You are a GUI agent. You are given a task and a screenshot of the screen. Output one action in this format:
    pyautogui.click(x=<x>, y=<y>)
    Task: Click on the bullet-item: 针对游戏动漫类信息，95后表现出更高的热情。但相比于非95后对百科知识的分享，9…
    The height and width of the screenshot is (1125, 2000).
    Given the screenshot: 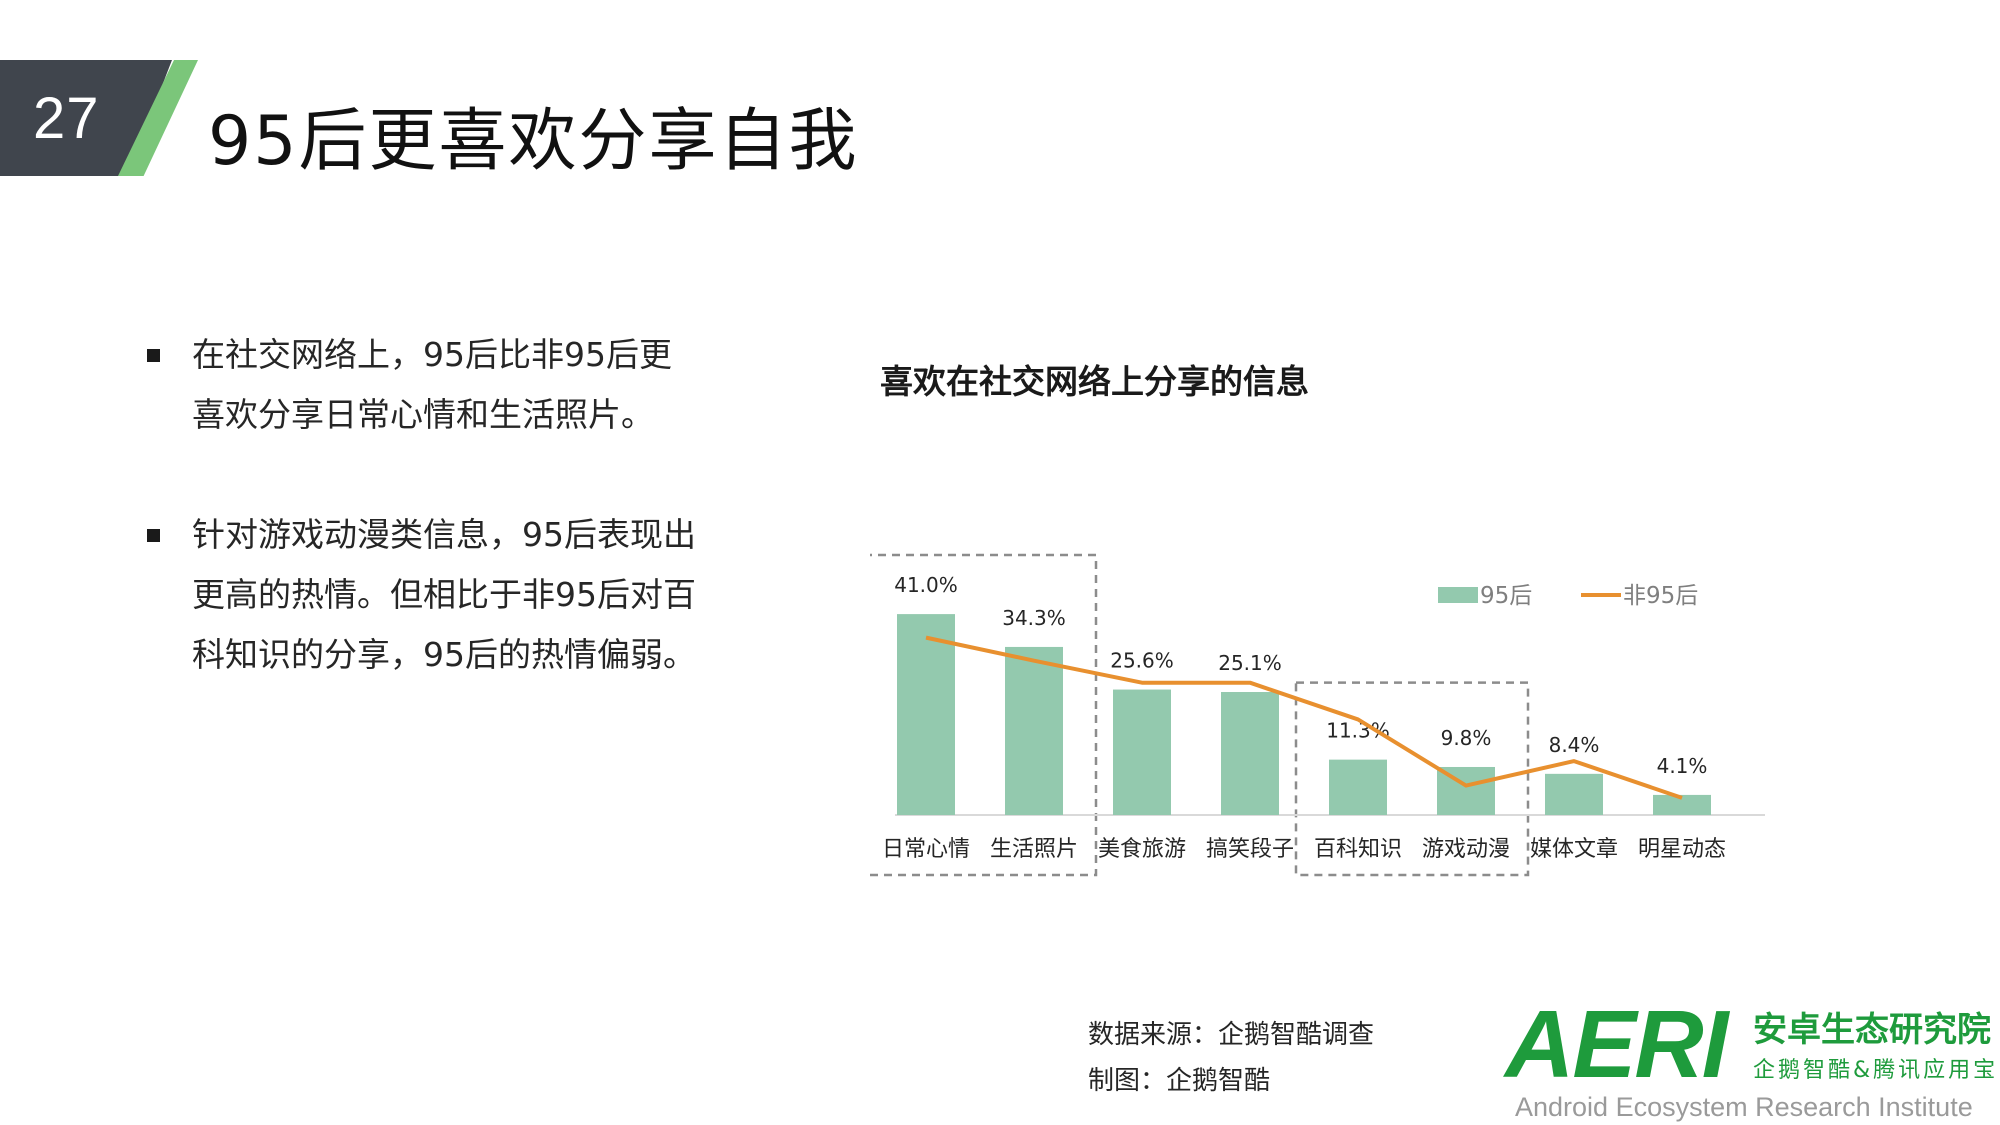 What is the action you would take?
    pyautogui.click(x=420, y=595)
    